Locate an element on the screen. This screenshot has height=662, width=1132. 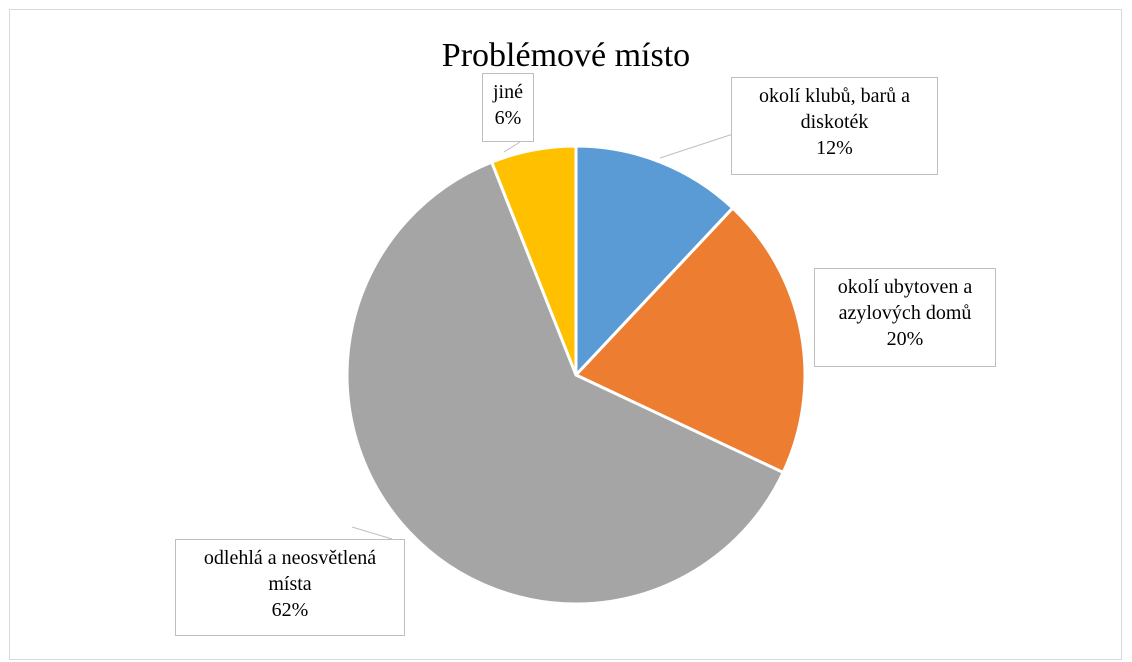
slice-ubytoven is located at coordinates (690, 340).